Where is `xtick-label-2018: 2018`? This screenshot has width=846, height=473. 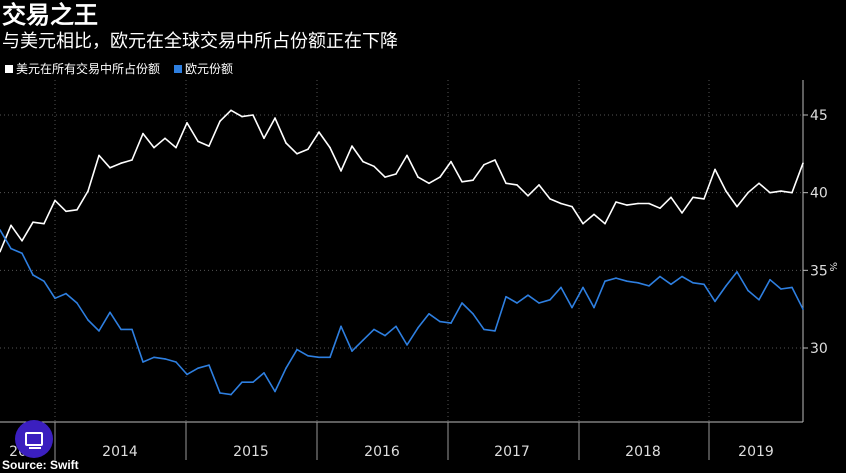
xtick-label-2018: 2018 is located at coordinates (643, 452).